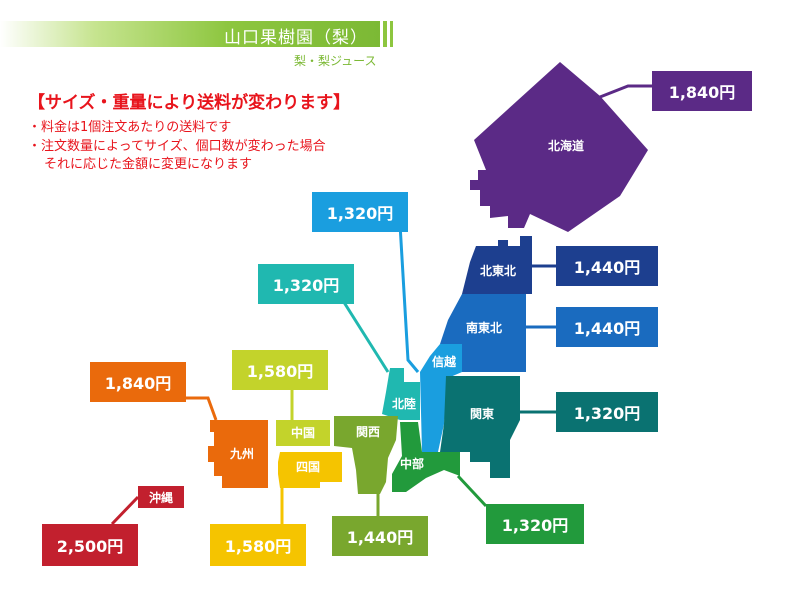 The image size is (800, 601). I want to click on region-shinetsu, so click(441, 398).